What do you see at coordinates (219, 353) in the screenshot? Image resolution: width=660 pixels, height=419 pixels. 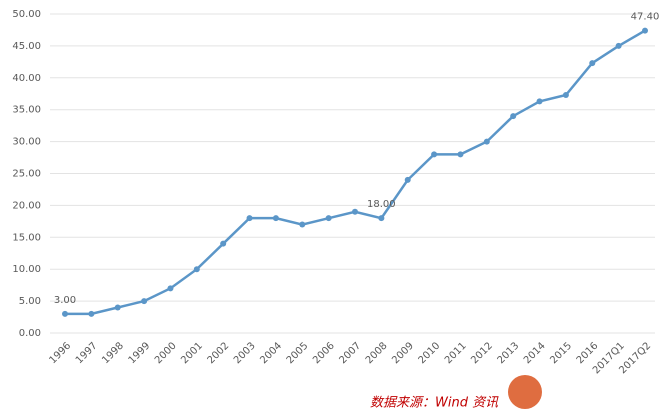 I see `x-tick-label: 2002` at bounding box center [219, 353].